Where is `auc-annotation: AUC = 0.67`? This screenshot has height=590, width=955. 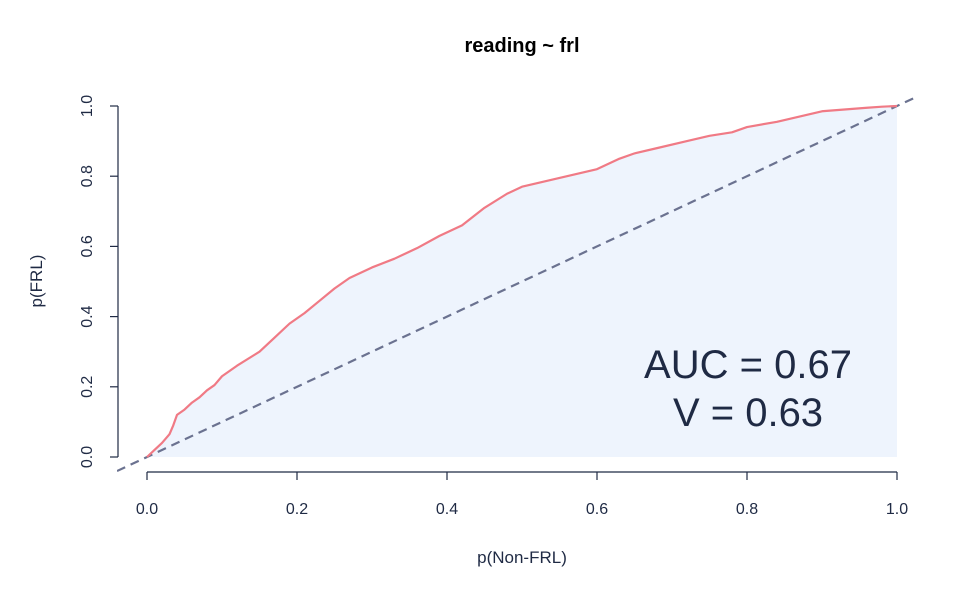 auc-annotation: AUC = 0.67 is located at coordinates (748, 365).